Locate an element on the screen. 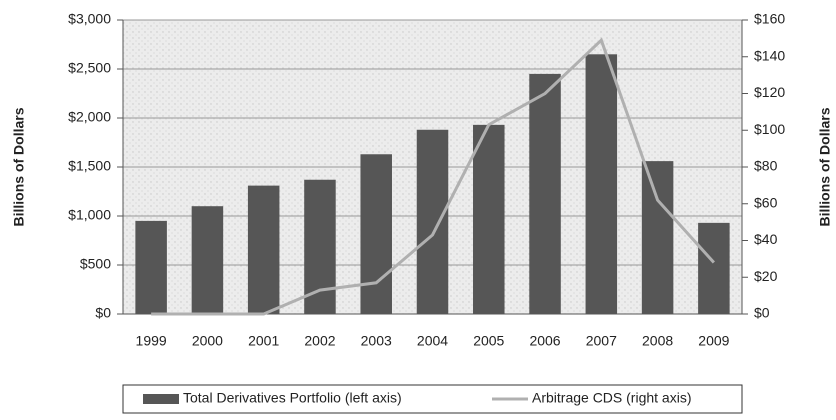  y-tick-label: $3,000 is located at coordinates (89, 19).